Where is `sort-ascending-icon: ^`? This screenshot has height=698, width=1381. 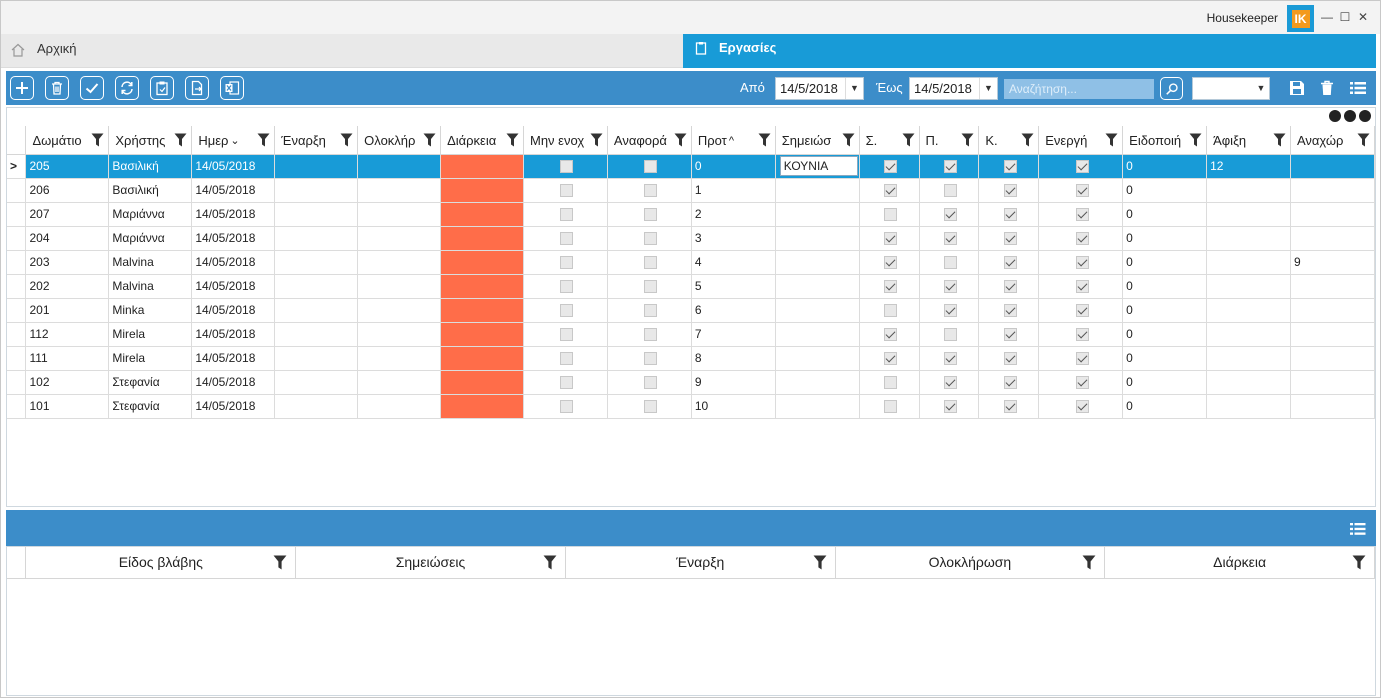
sort-ascending-icon: ^ is located at coordinates (731, 140).